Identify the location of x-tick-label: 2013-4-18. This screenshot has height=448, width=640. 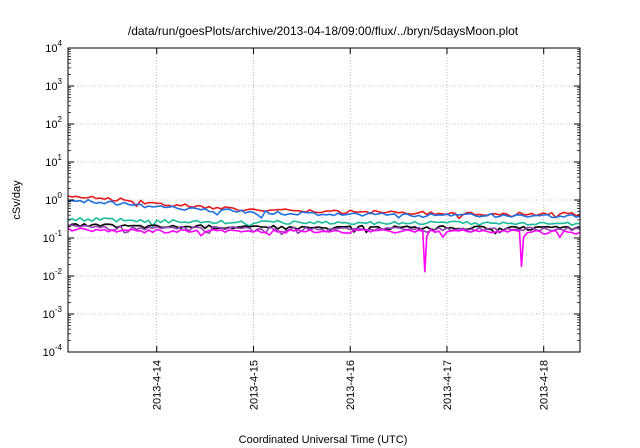
(545, 385).